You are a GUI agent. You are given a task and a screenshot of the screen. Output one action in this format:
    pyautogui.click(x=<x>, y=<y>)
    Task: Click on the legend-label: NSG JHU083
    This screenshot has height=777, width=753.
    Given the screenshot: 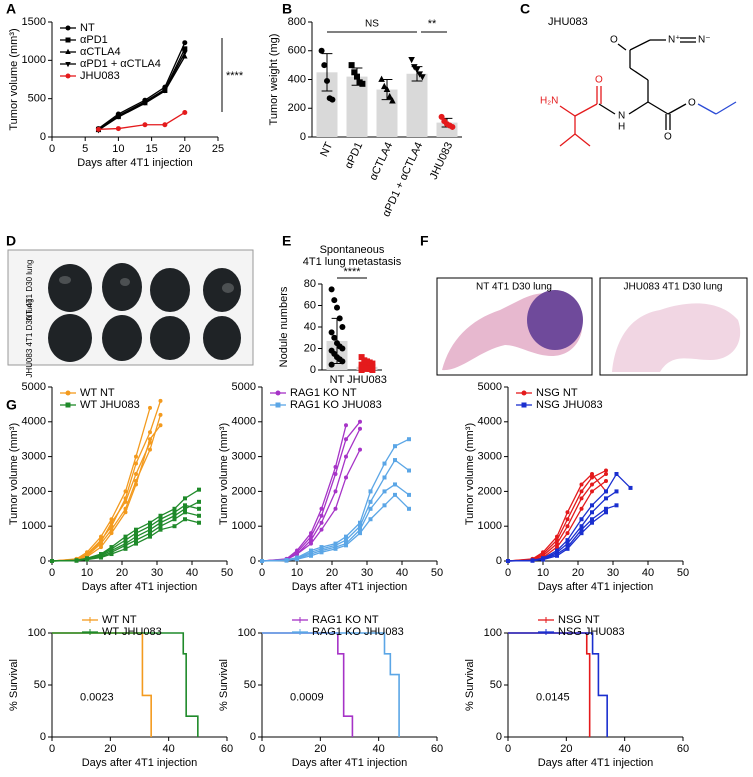 What is the action you would take?
    pyautogui.click(x=569, y=405)
    